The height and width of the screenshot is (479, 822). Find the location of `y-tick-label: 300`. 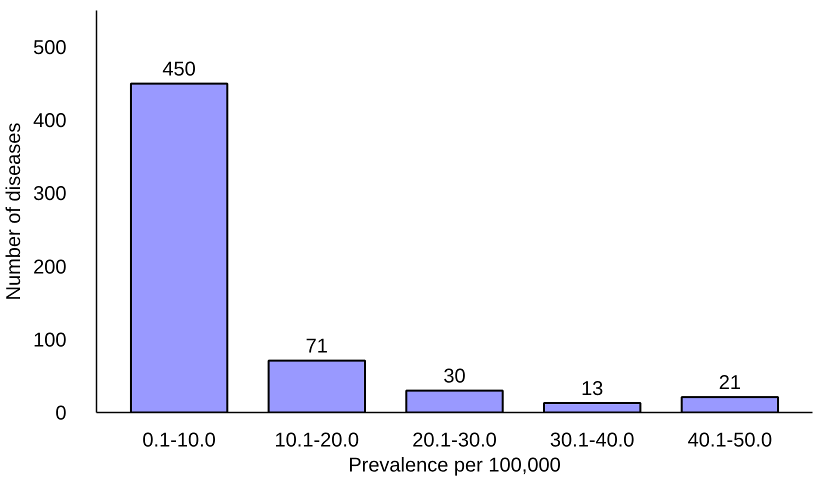

y-tick-label: 300 is located at coordinates (50, 194).